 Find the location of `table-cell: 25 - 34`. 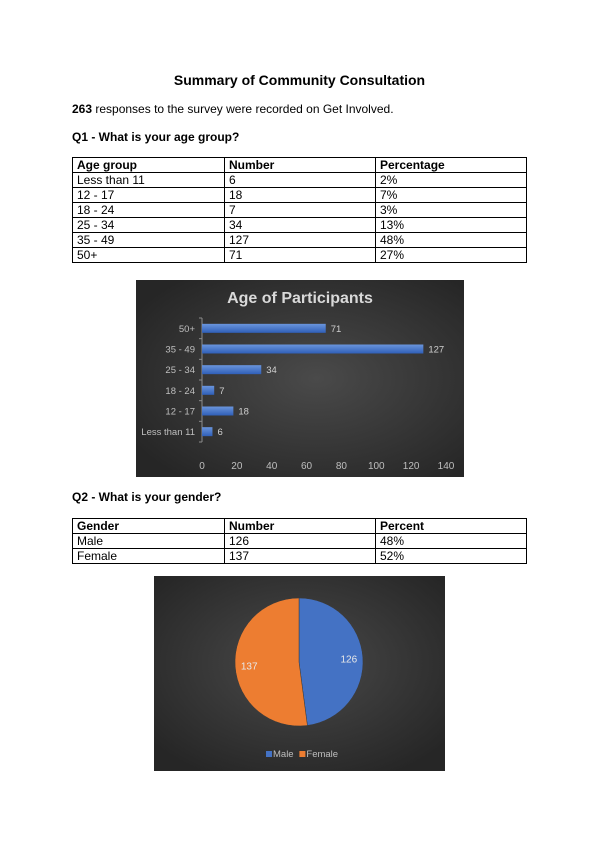

table-cell: 25 - 34 is located at coordinates (148, 225).